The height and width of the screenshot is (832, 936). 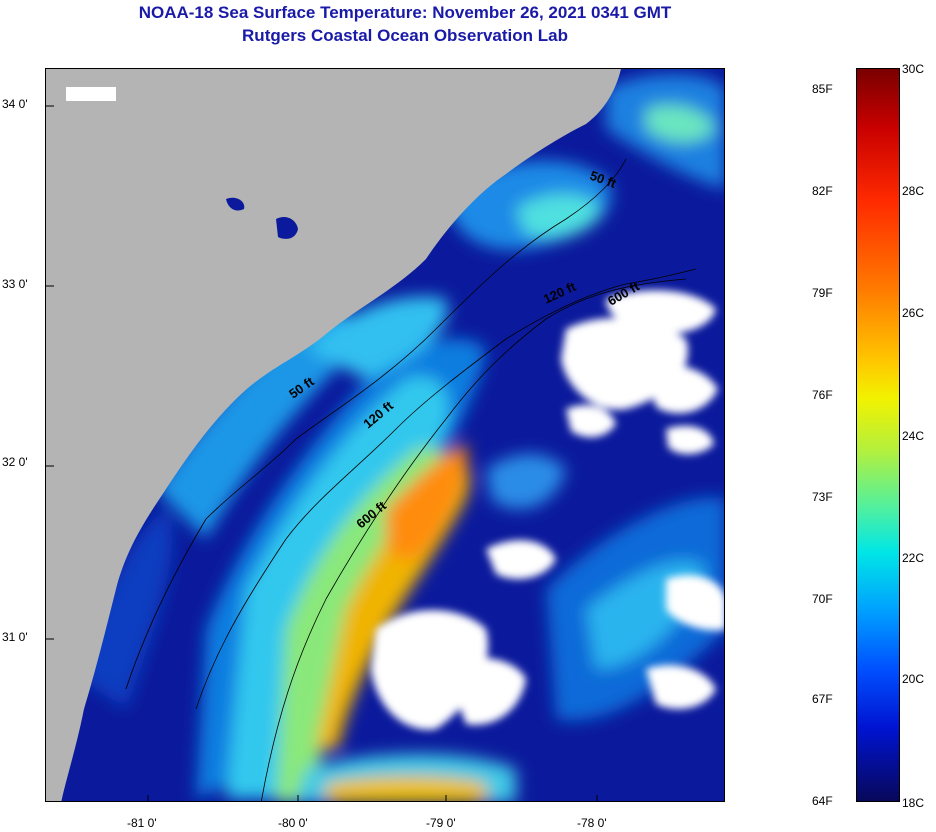 What do you see at coordinates (913, 803) in the screenshot?
I see `colorbar-label-18c: 18C` at bounding box center [913, 803].